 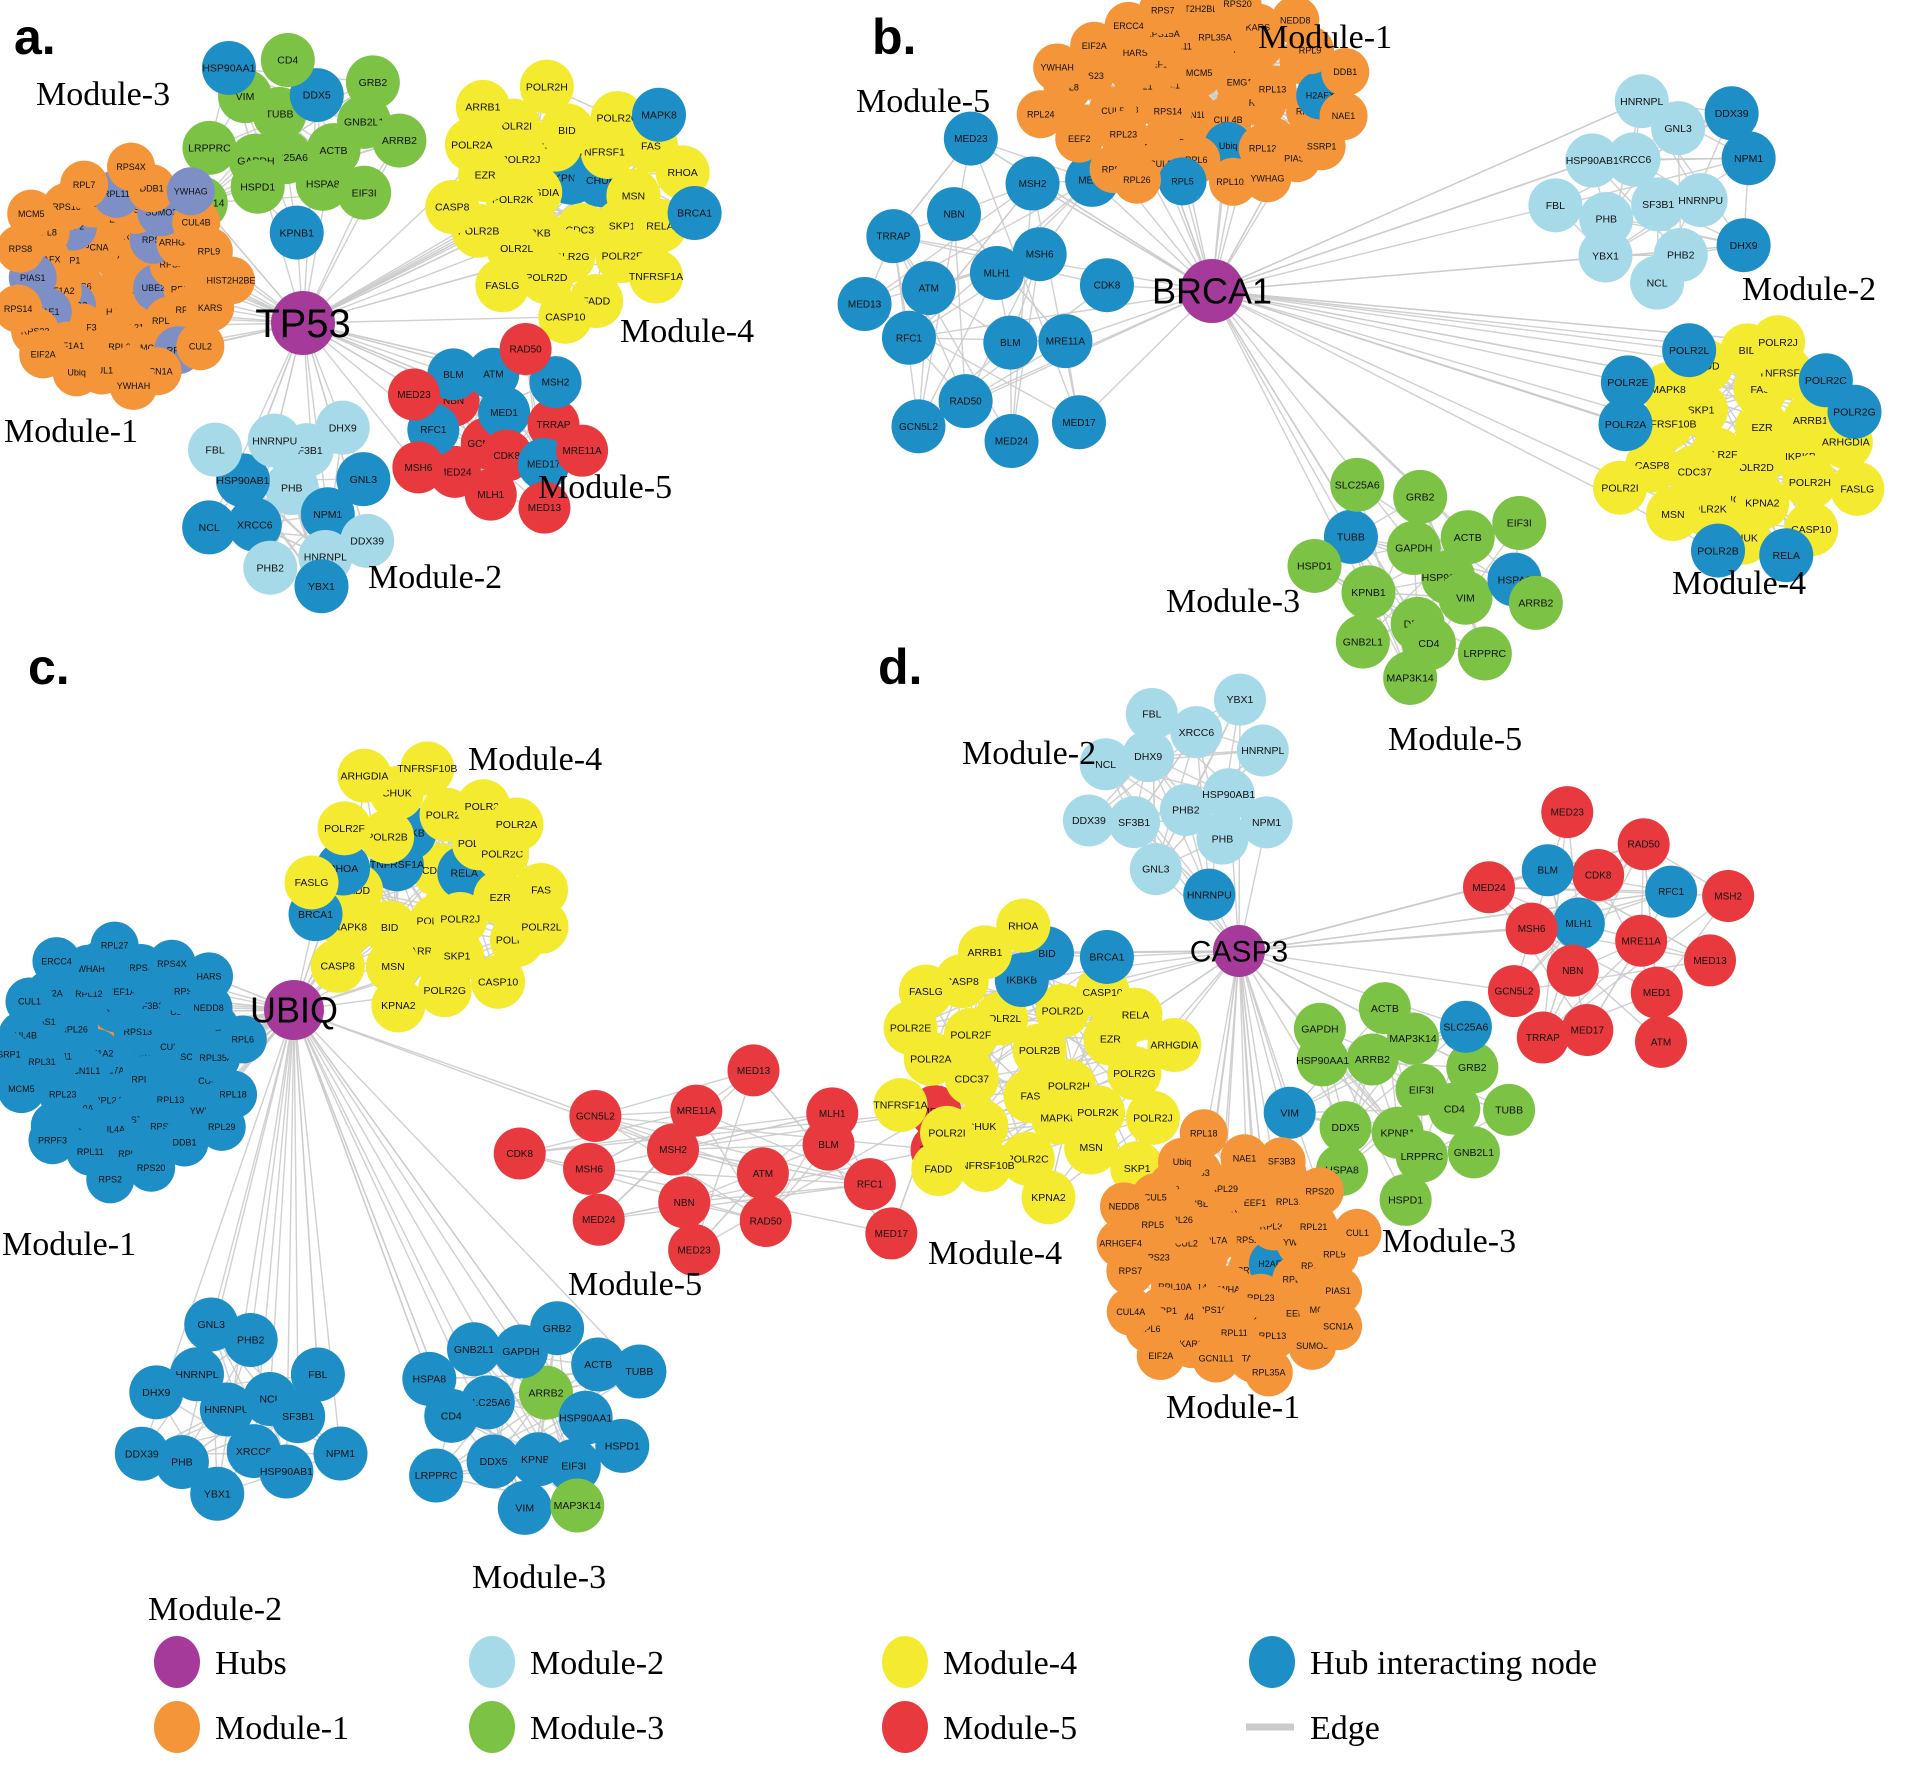 I want to click on node-PHB2, so click(x=270, y=567).